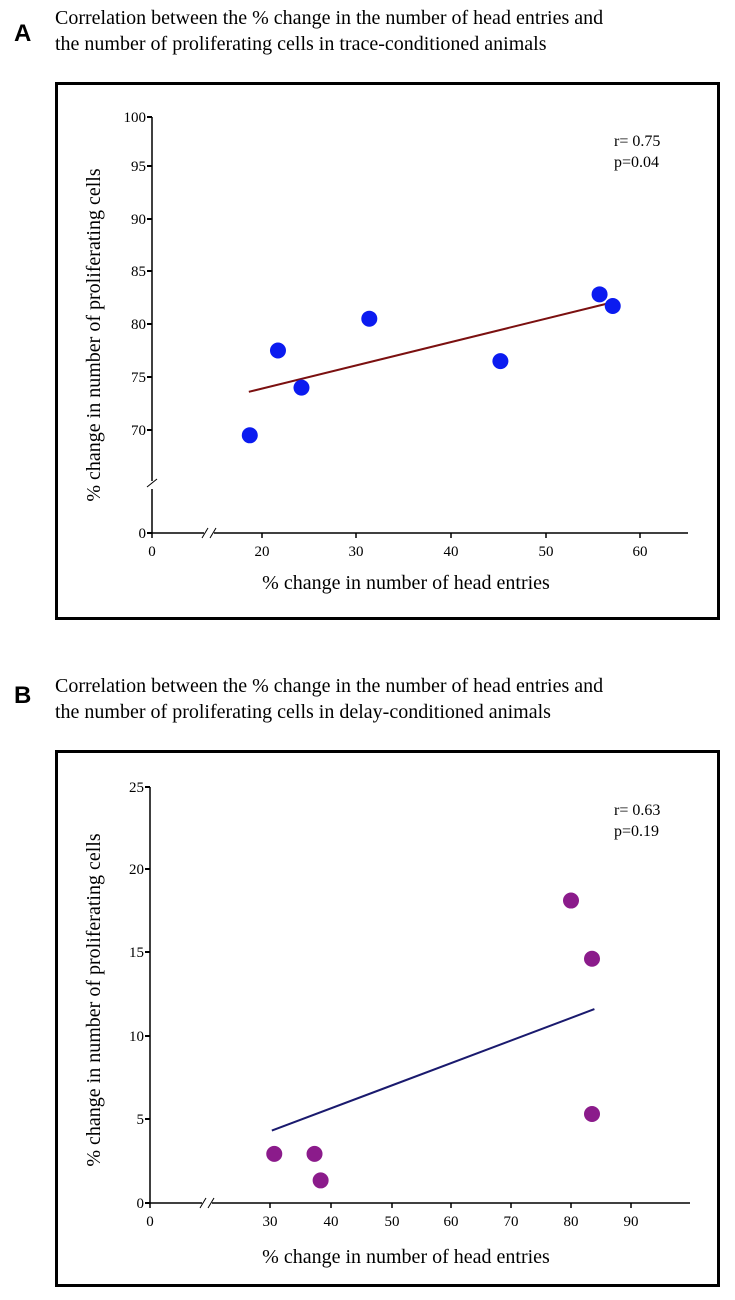 Image resolution: width=735 pixels, height=1300 pixels. I want to click on panel-b-y-tick-label-20: 20, so click(136, 870).